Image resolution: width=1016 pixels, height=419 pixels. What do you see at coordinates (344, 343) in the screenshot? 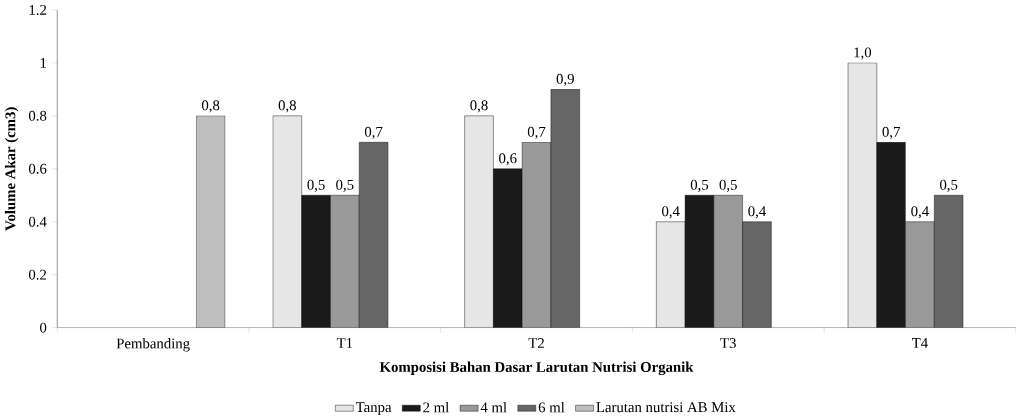
I see `x-tick-label: T1` at bounding box center [344, 343].